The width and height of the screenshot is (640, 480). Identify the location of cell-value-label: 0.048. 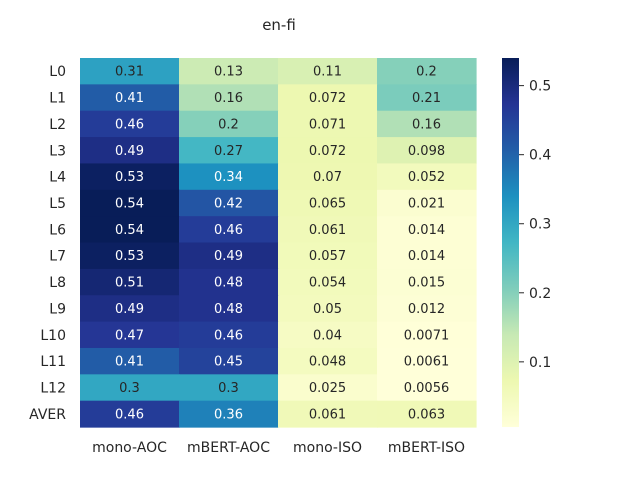
(327, 362).